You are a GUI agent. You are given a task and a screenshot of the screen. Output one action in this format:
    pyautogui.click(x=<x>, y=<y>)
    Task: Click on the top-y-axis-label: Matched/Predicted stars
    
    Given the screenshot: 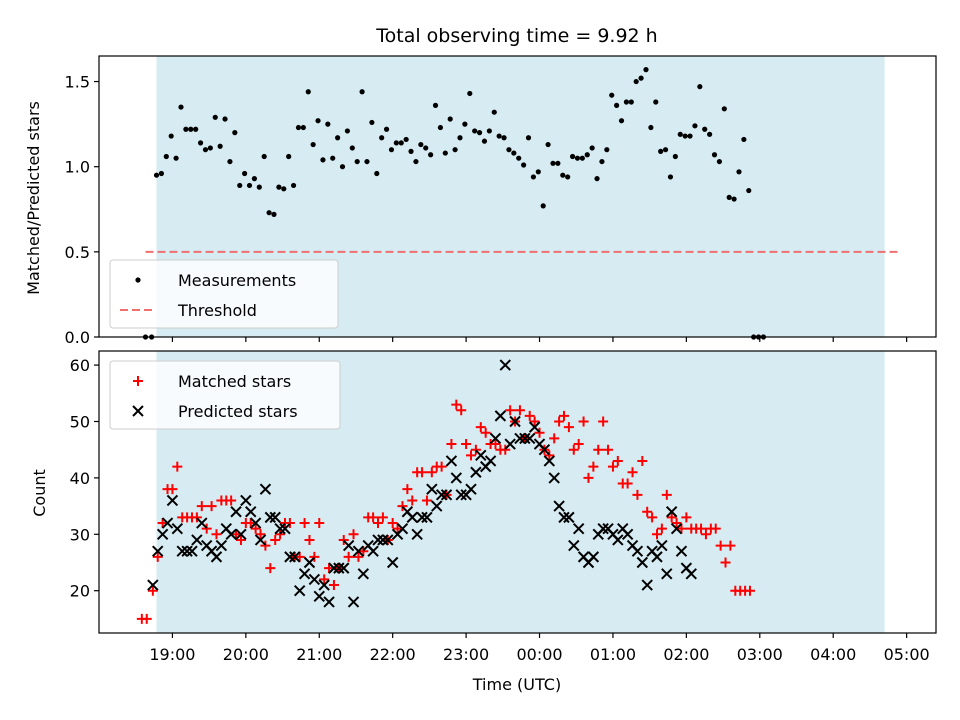 What is the action you would take?
    pyautogui.click(x=33, y=198)
    